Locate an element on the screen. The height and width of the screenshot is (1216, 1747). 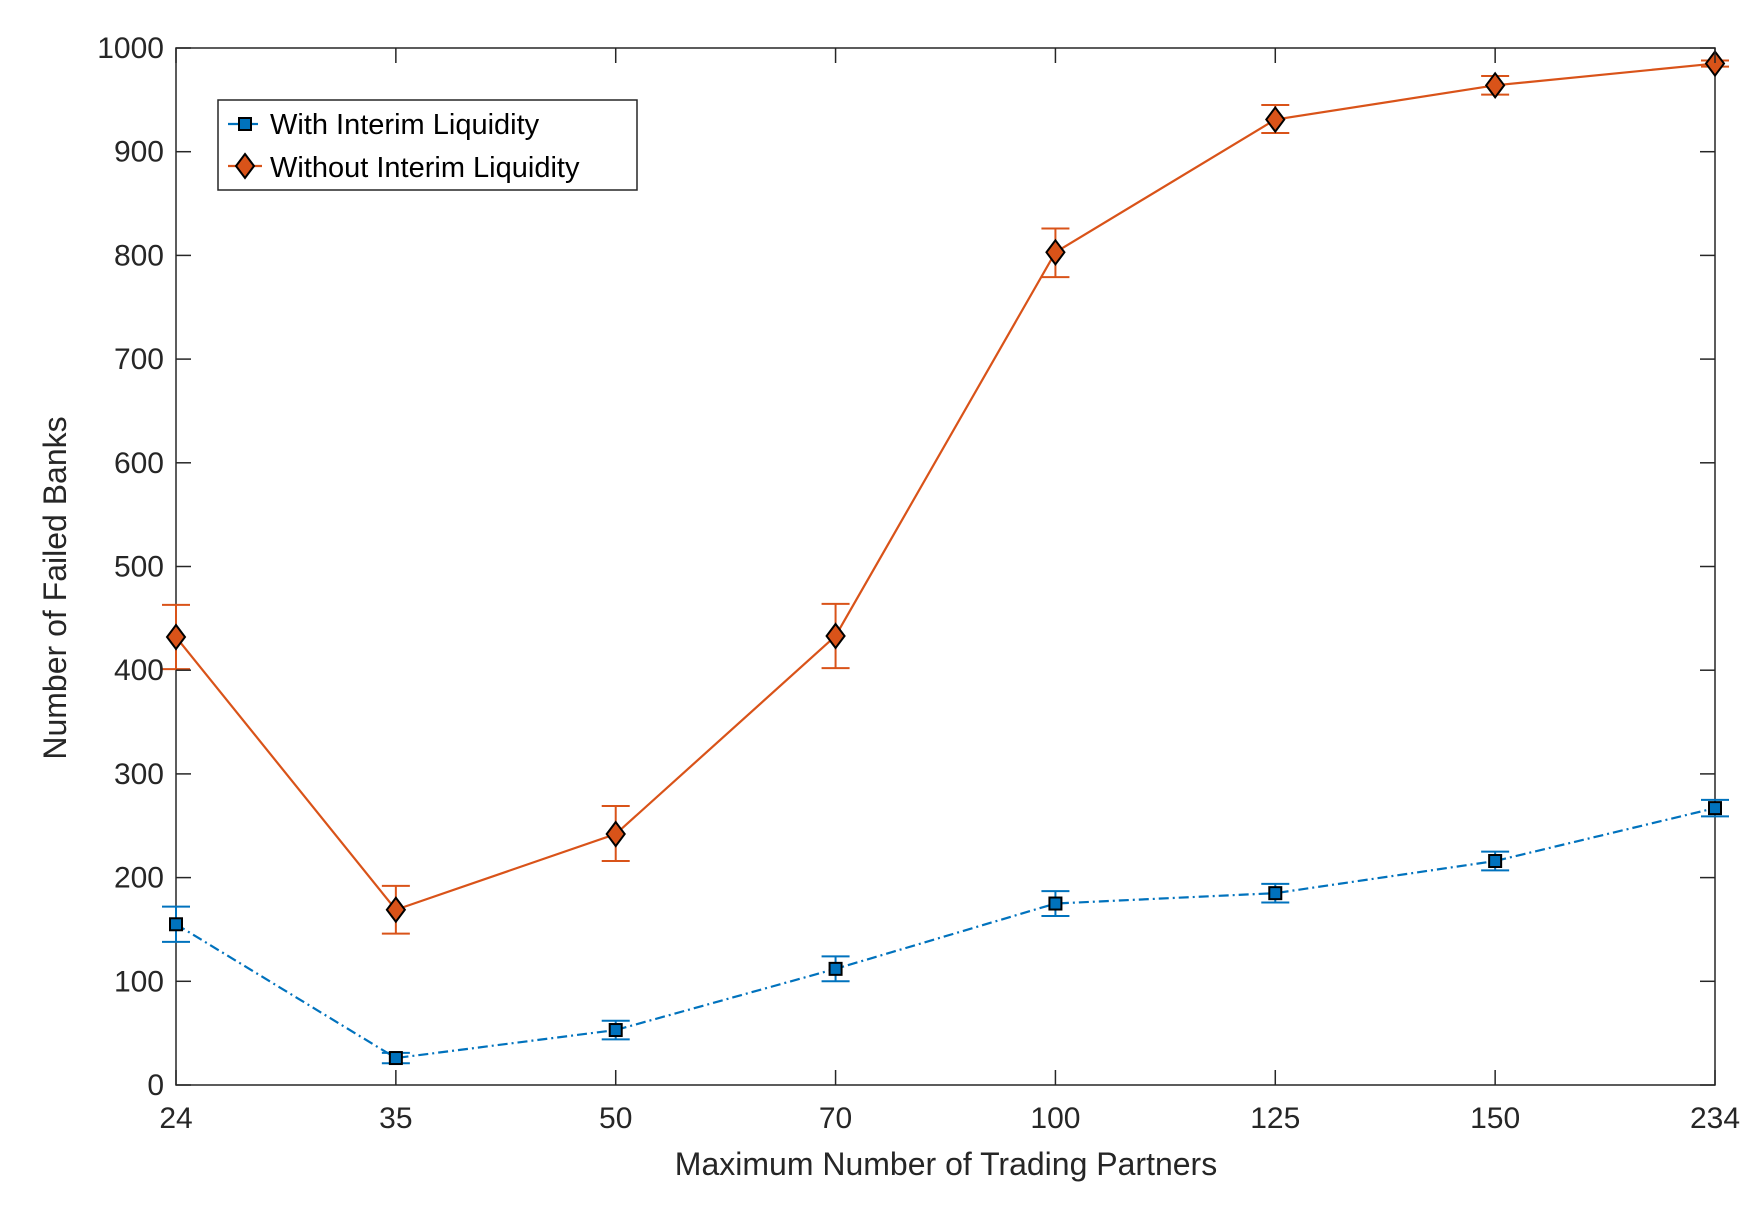
x-tick-label: 100 is located at coordinates (1055, 1118).